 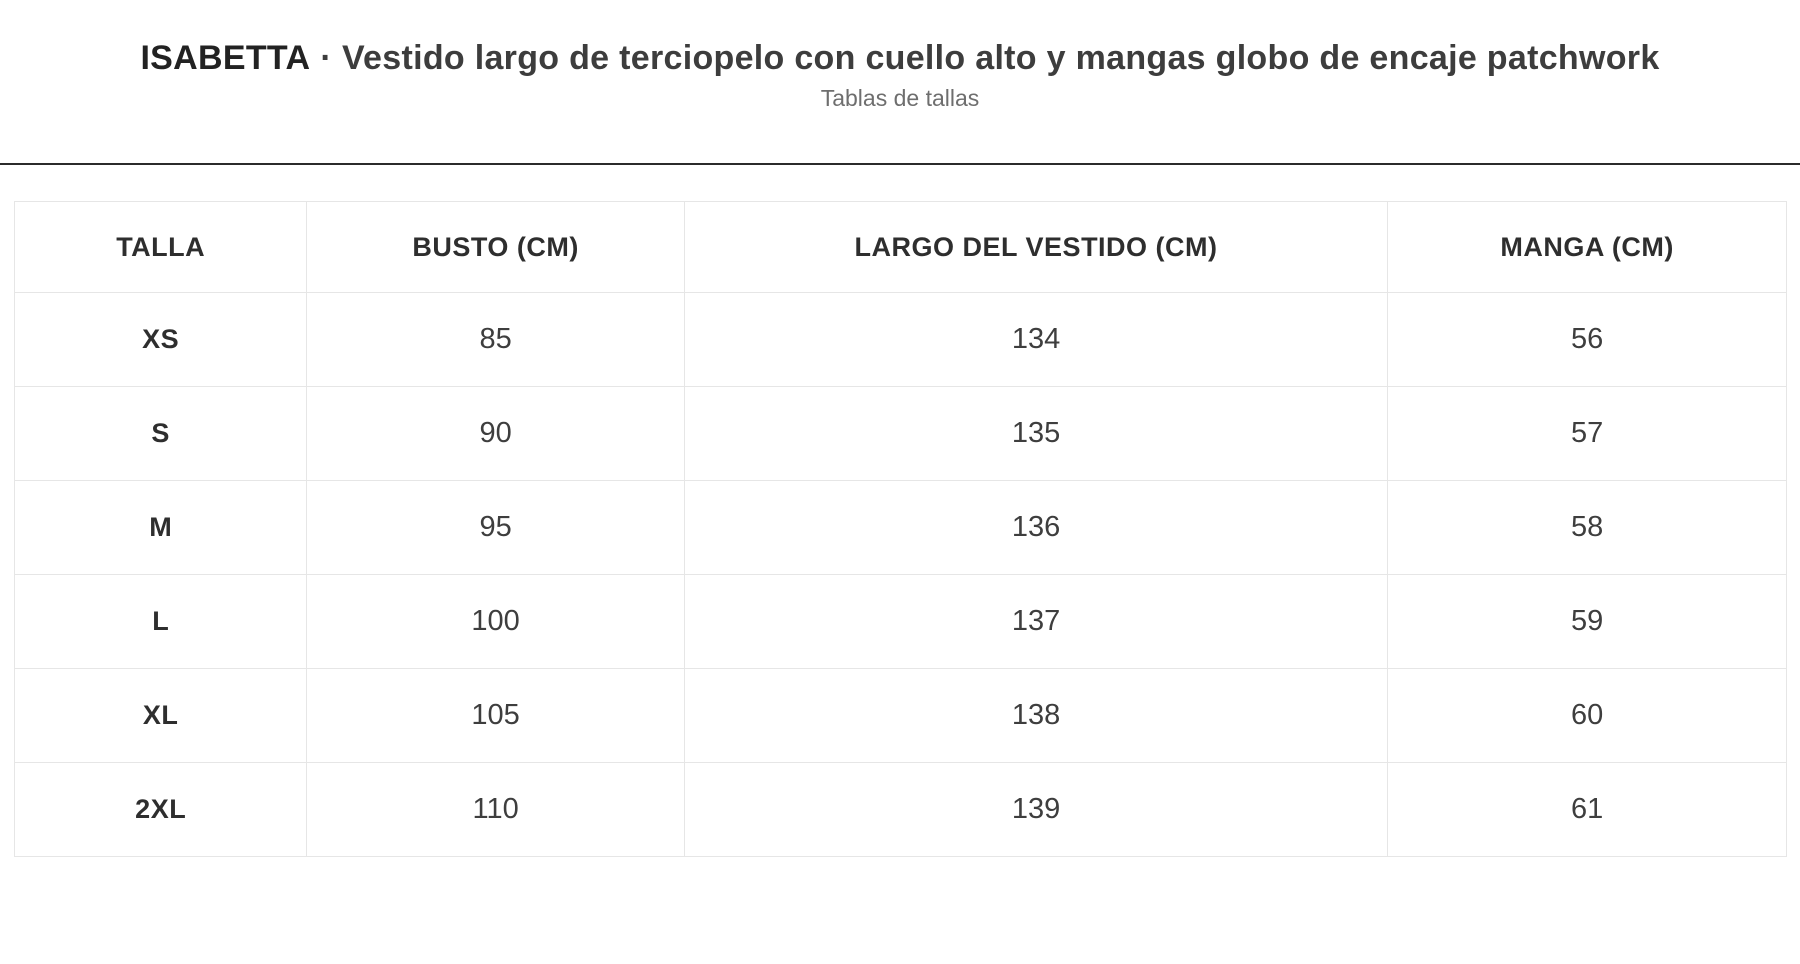 I want to click on measurement-cell-busto: 90, so click(x=495, y=433).